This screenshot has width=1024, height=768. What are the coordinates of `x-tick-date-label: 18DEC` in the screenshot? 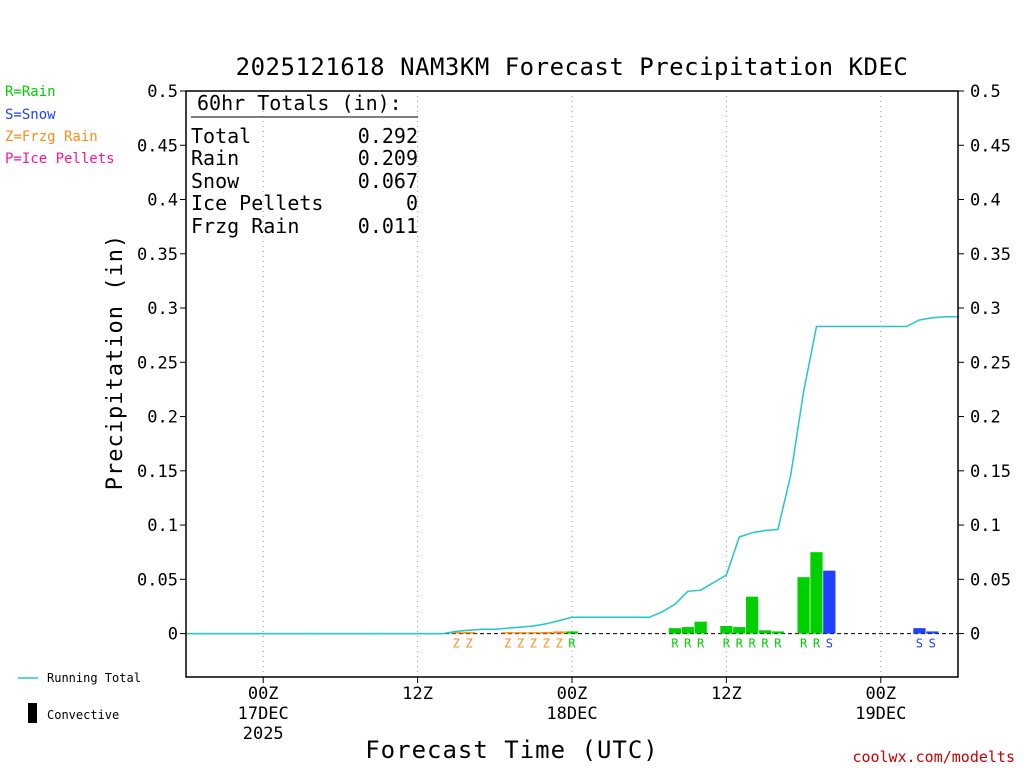 It's located at (571, 714).